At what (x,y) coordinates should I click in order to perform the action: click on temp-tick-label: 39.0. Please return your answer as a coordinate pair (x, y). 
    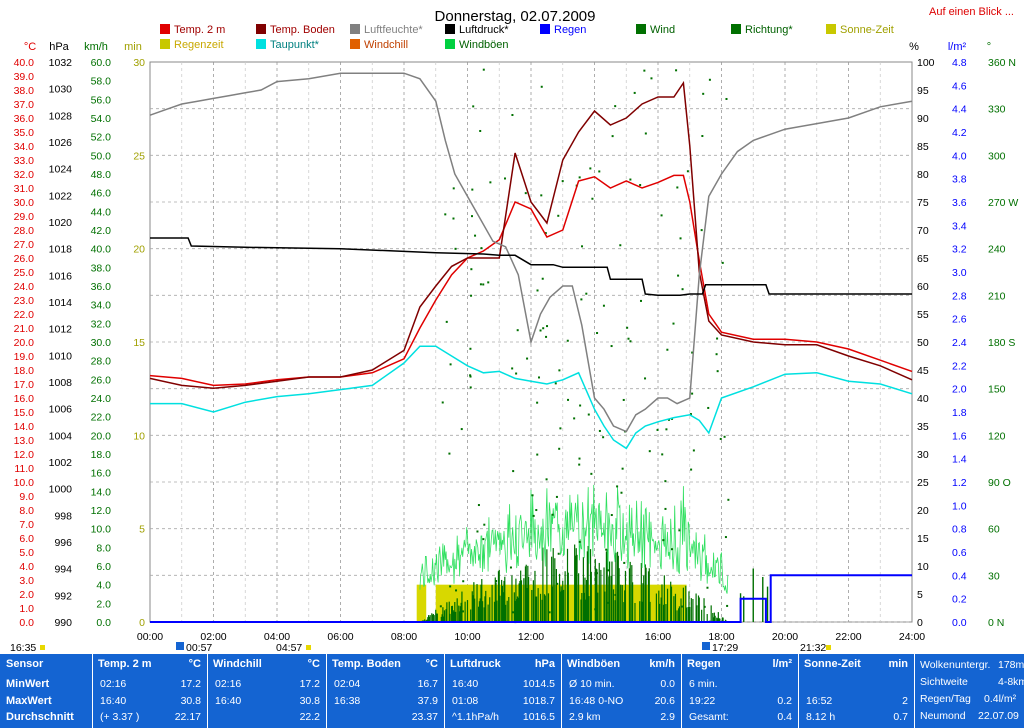
    Looking at the image, I should click on (24, 77).